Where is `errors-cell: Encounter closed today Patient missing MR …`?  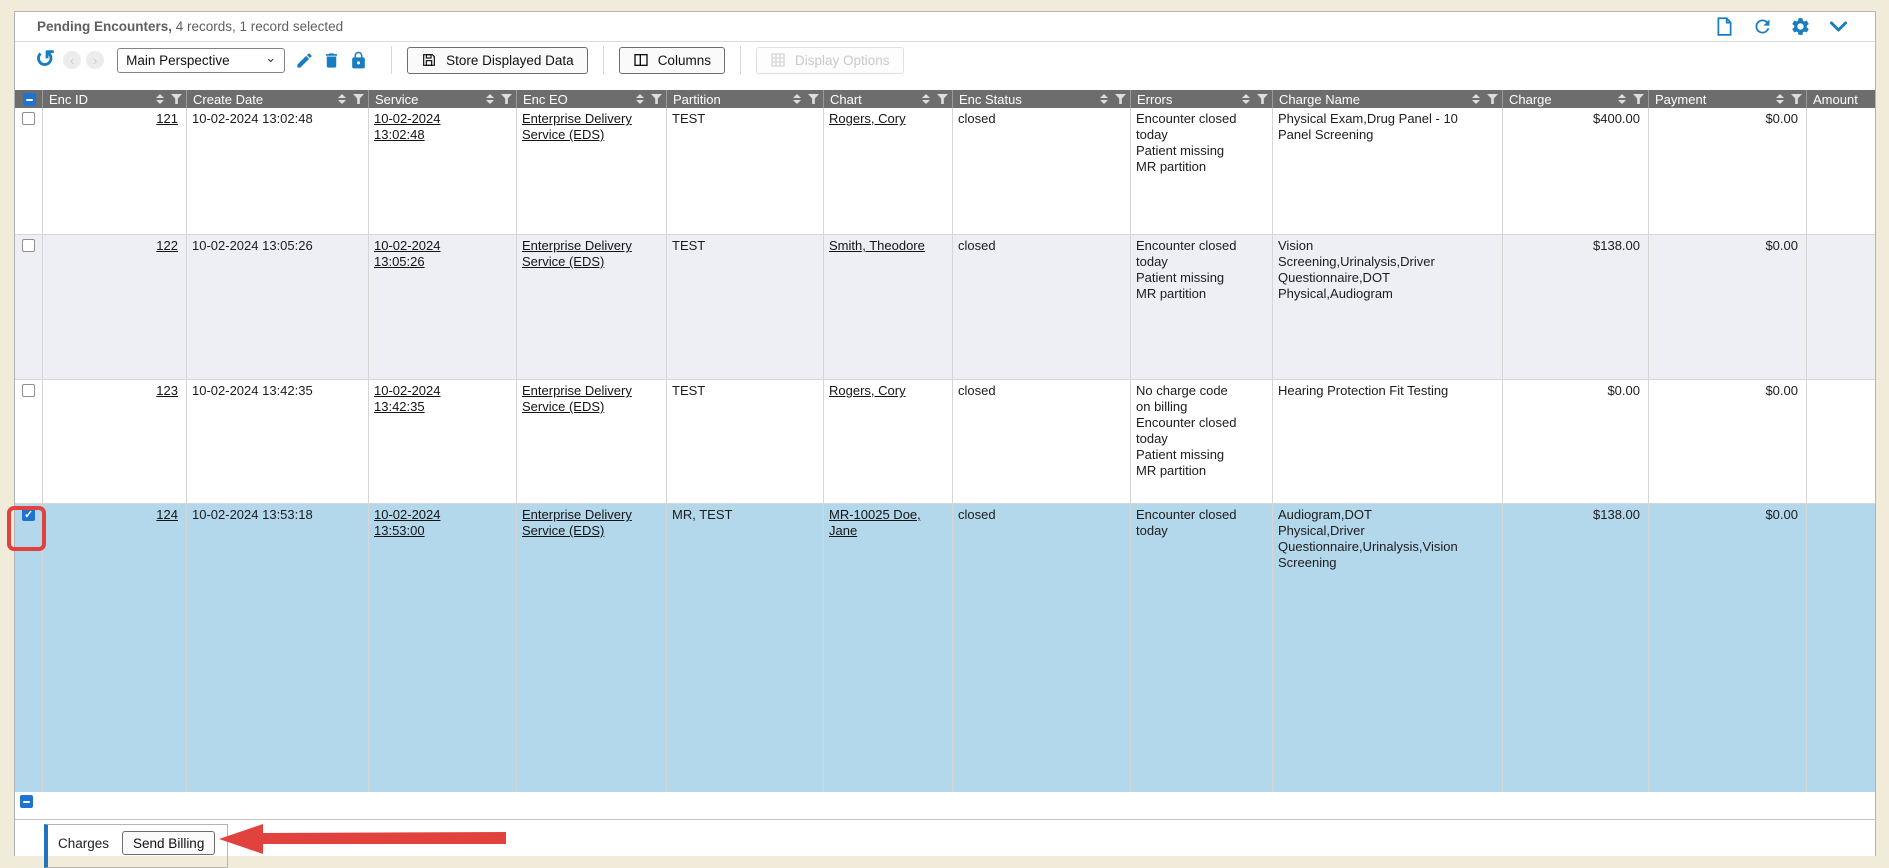
errors-cell: Encounter closed today Patient missing MR … is located at coordinates (1186, 269).